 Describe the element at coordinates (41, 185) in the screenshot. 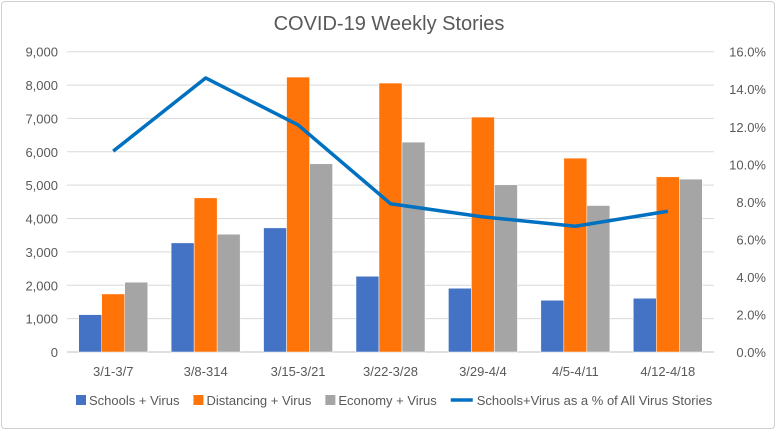

I see `y-left-tick-label: 5,000` at that location.